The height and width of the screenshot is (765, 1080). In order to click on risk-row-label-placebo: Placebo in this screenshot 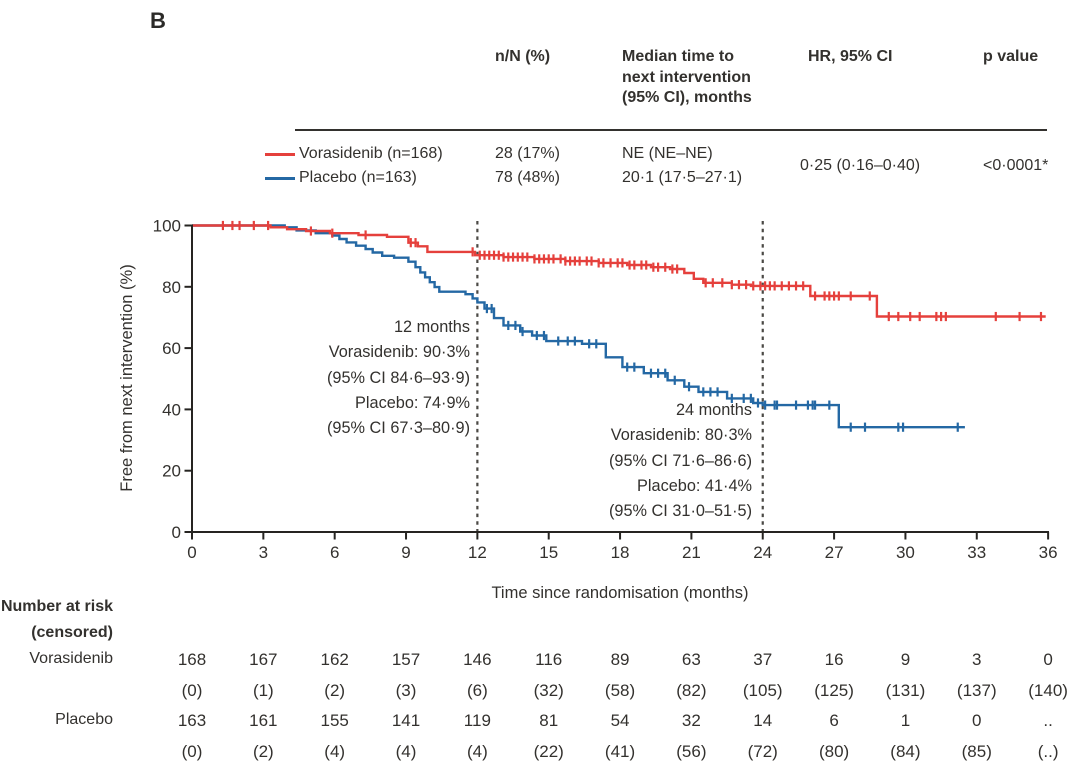, I will do `click(84, 719)`.